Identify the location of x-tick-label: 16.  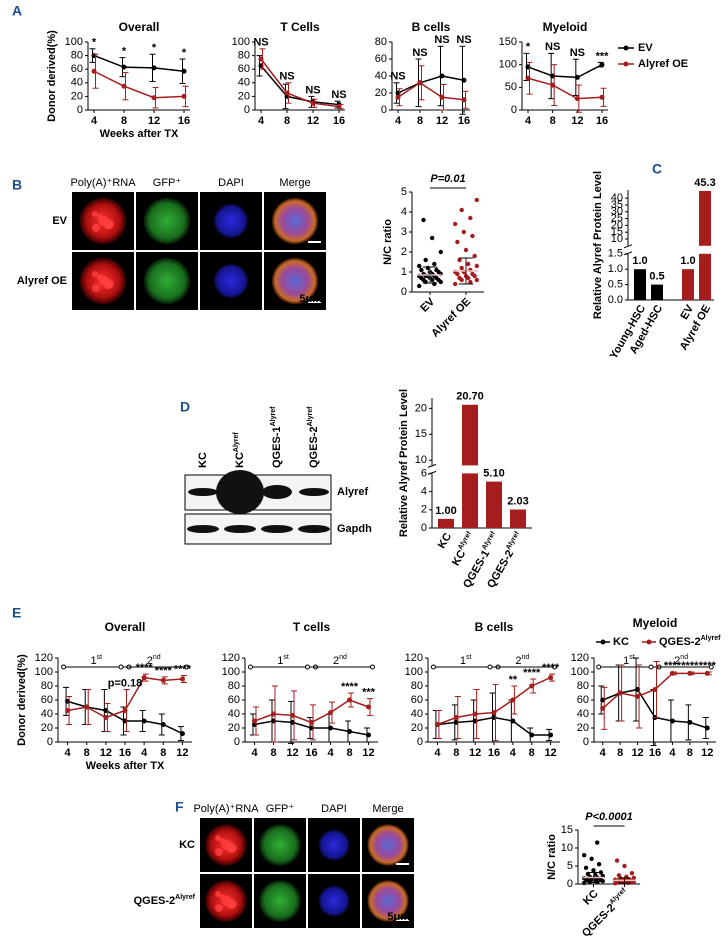
(125, 753).